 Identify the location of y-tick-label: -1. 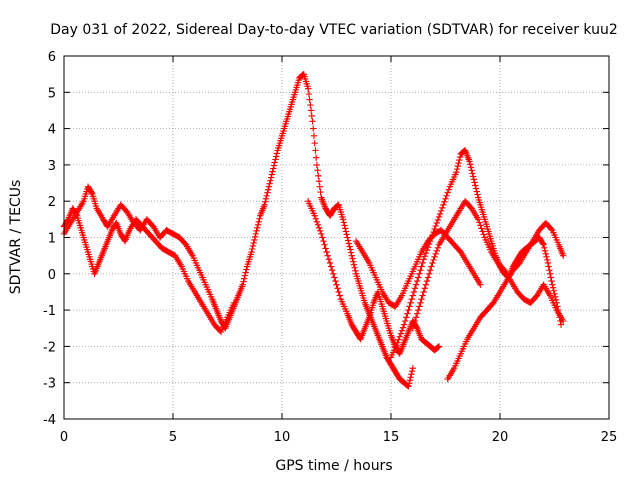
(49, 311).